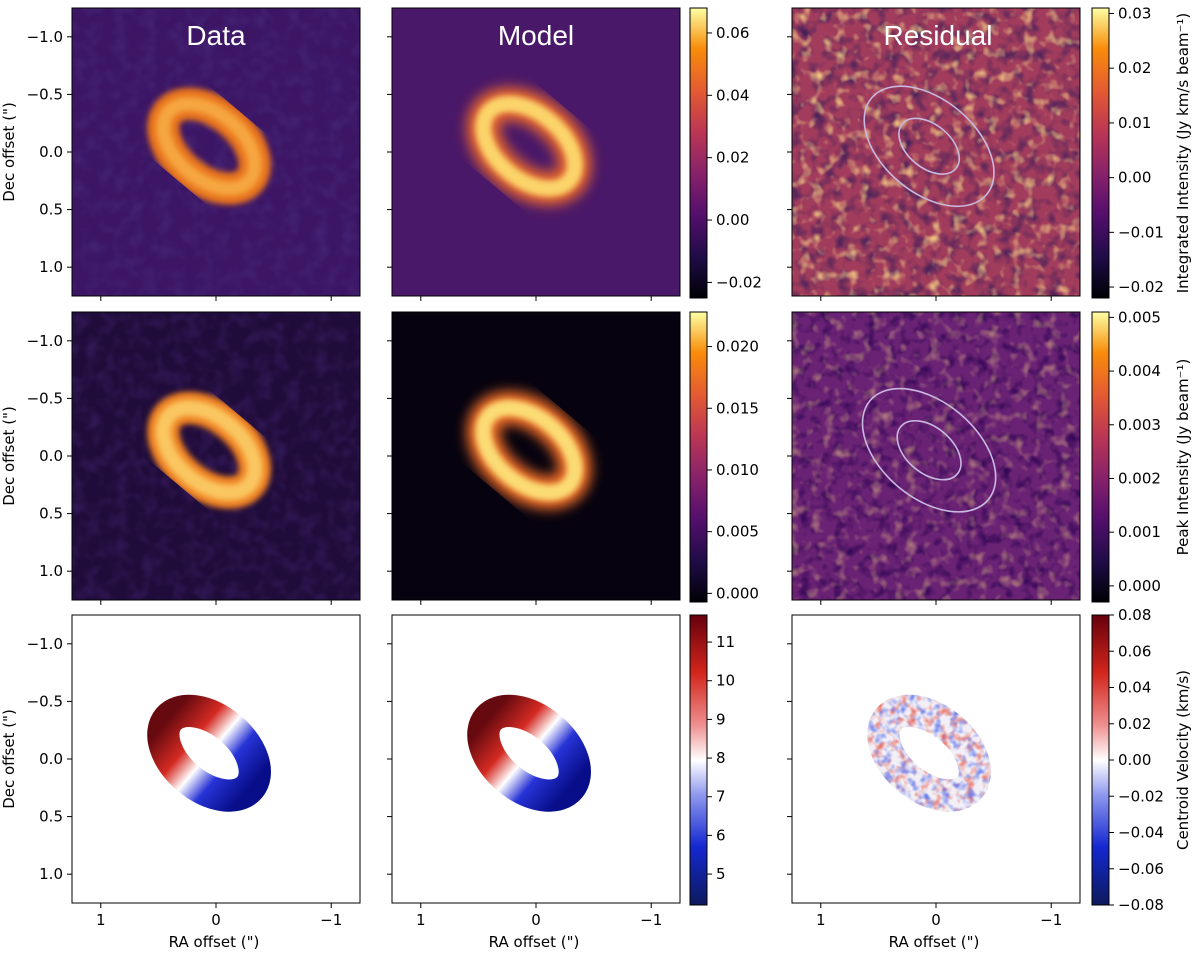 The image size is (1200, 965). Describe the element at coordinates (1139, 371) in the screenshot. I see `colorbar-tick-label: 0.004` at that location.